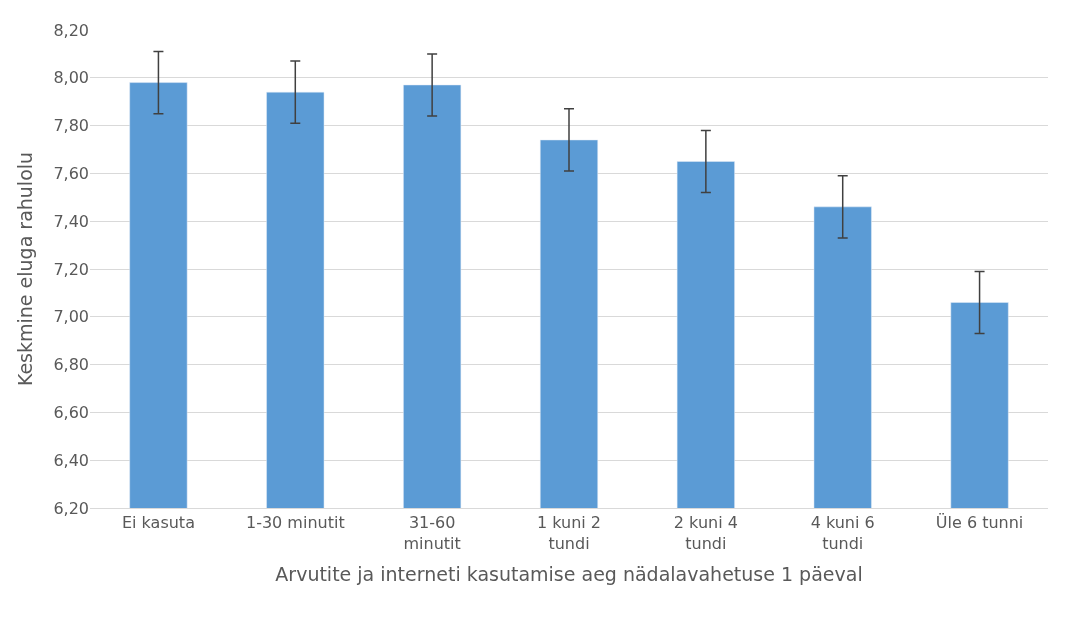  Describe the element at coordinates (71, 412) in the screenshot. I see `y-tick-label: 6,60` at that location.